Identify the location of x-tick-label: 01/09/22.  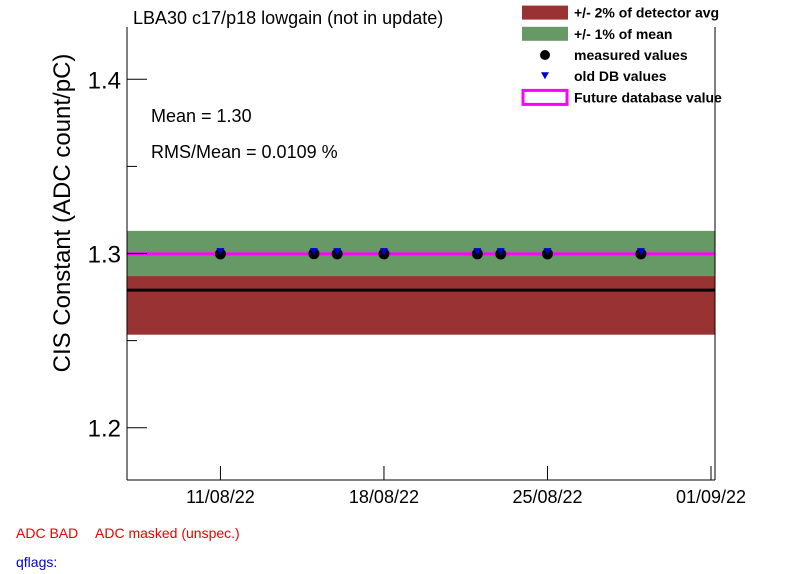
(711, 497).